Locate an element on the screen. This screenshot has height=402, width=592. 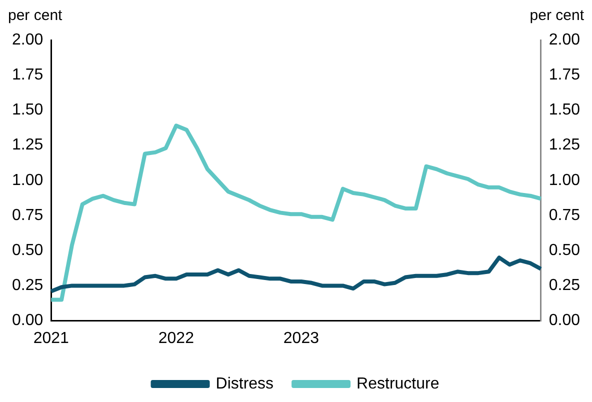
x-tick-label: 2022 is located at coordinates (176, 338).